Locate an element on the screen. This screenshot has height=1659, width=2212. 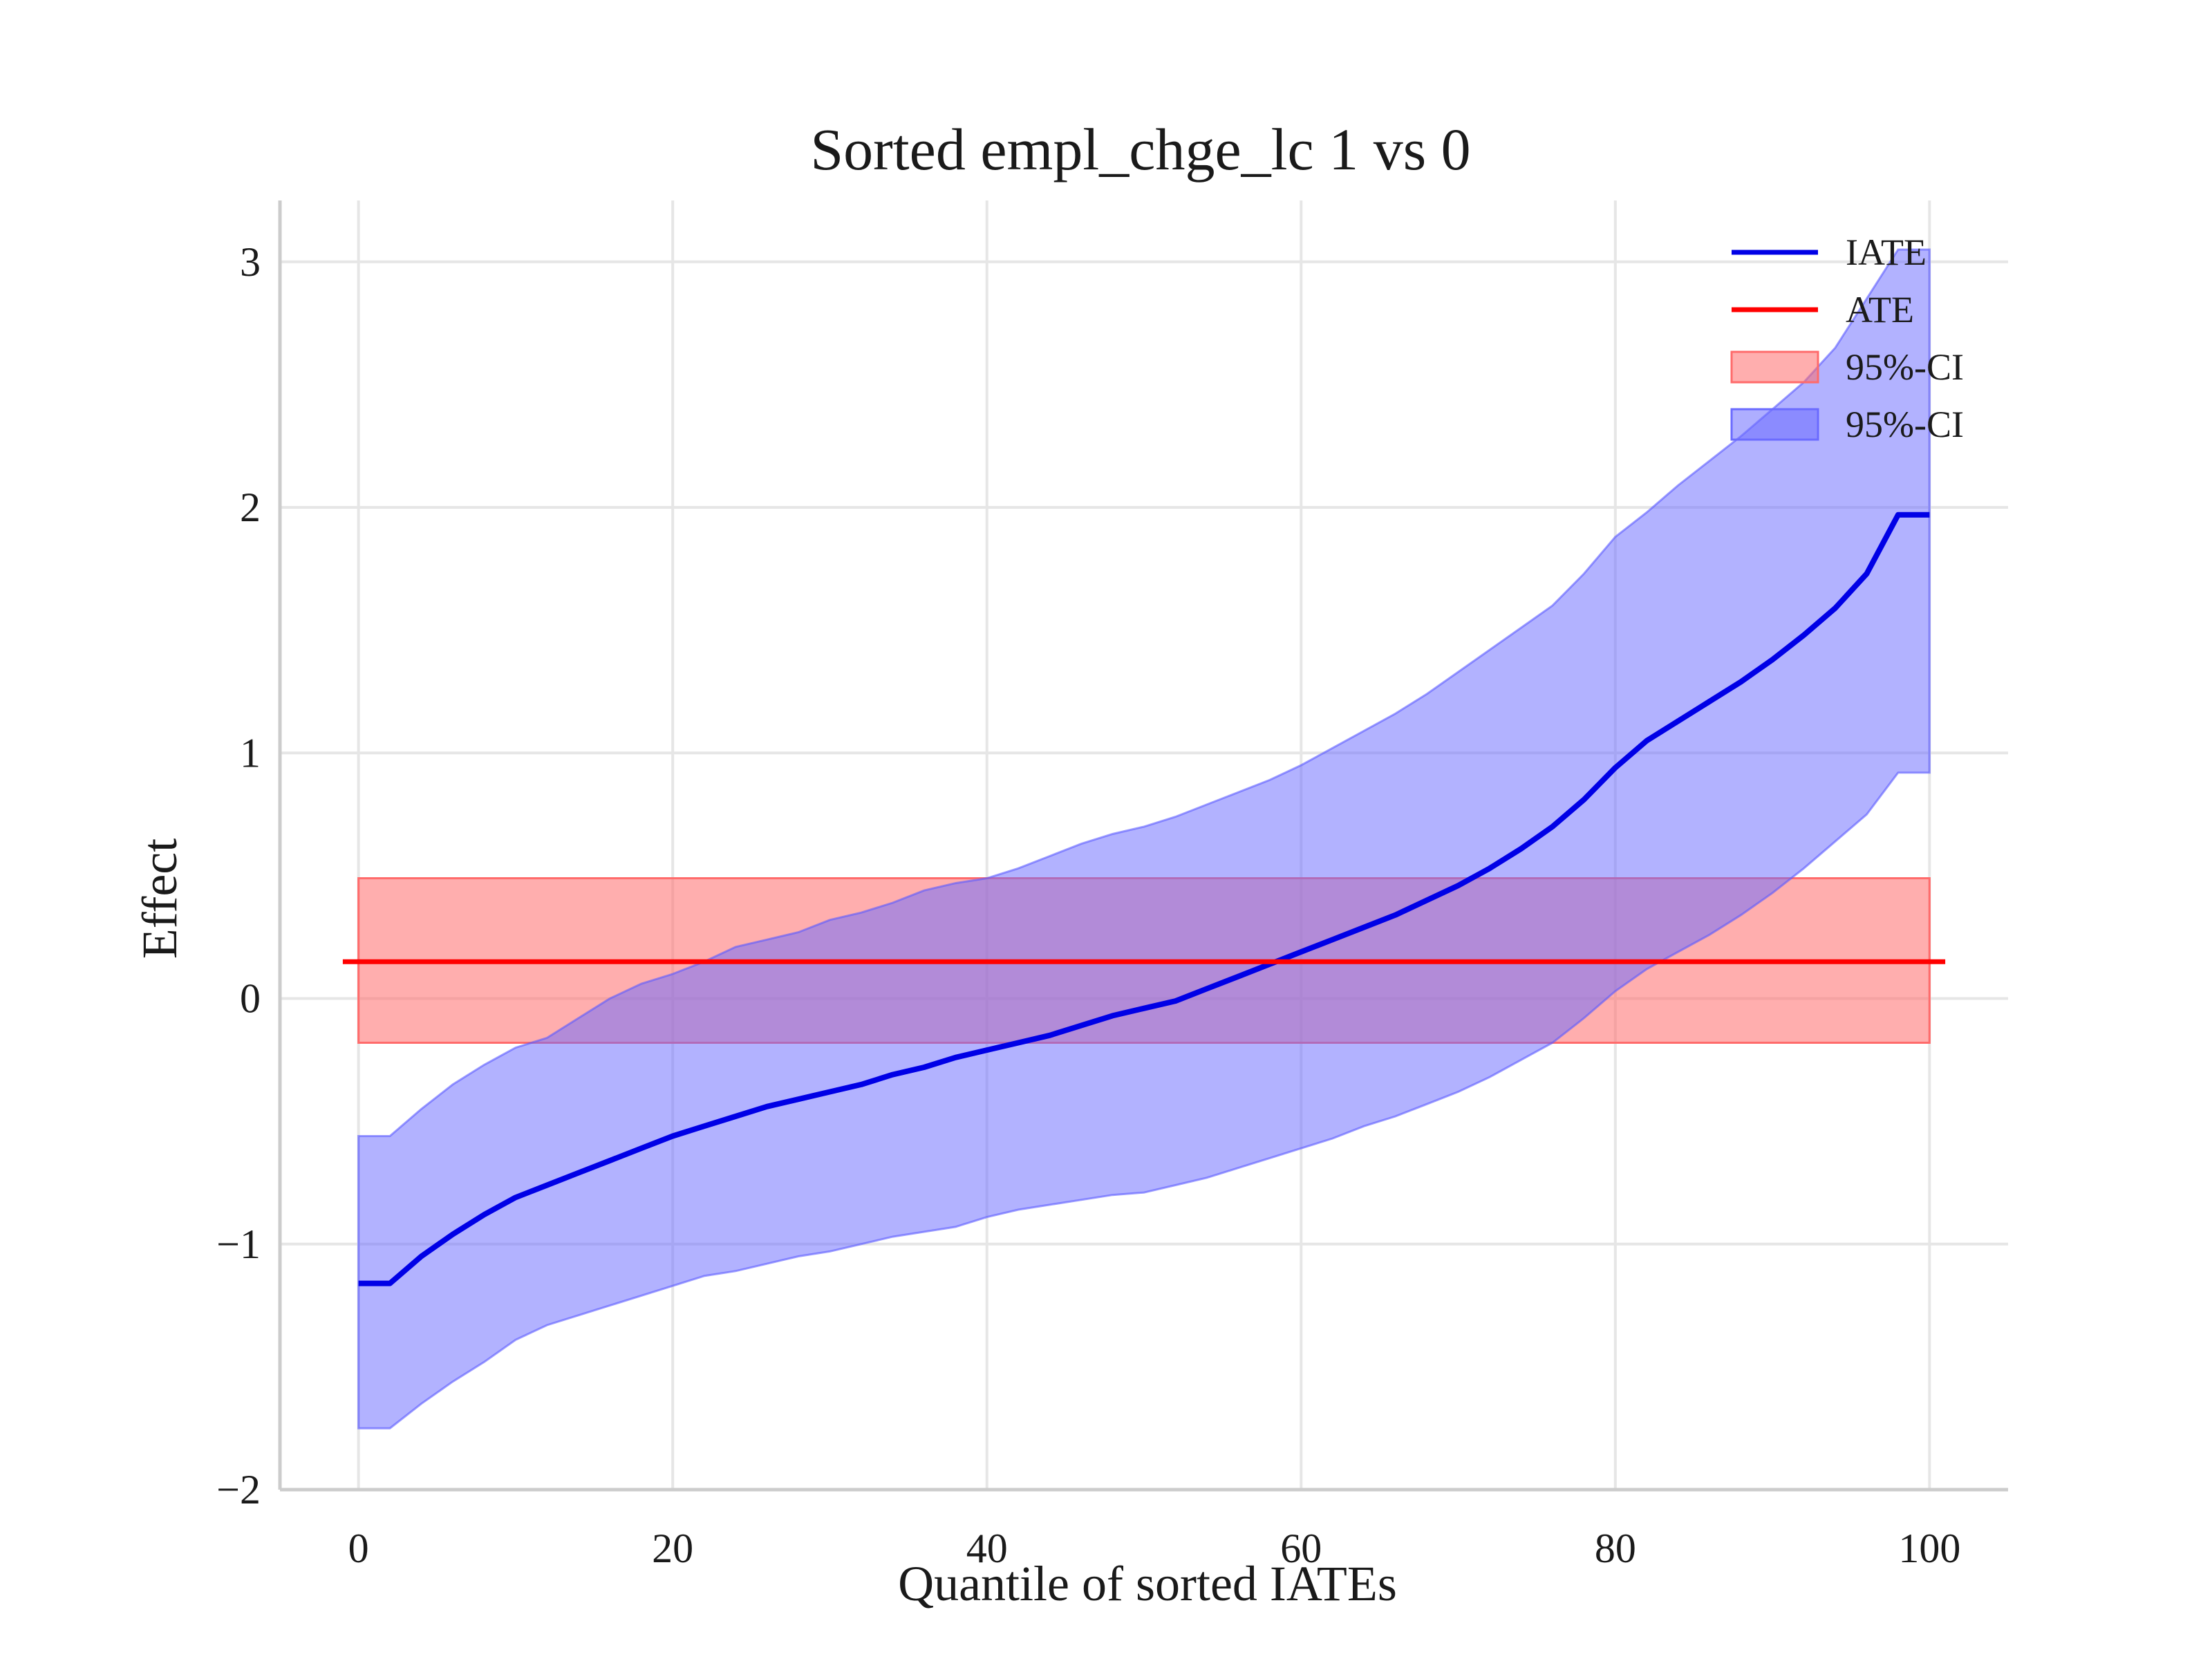
legend: IATE ATE 95%-CI 95%-CI is located at coordinates (1847, 338).